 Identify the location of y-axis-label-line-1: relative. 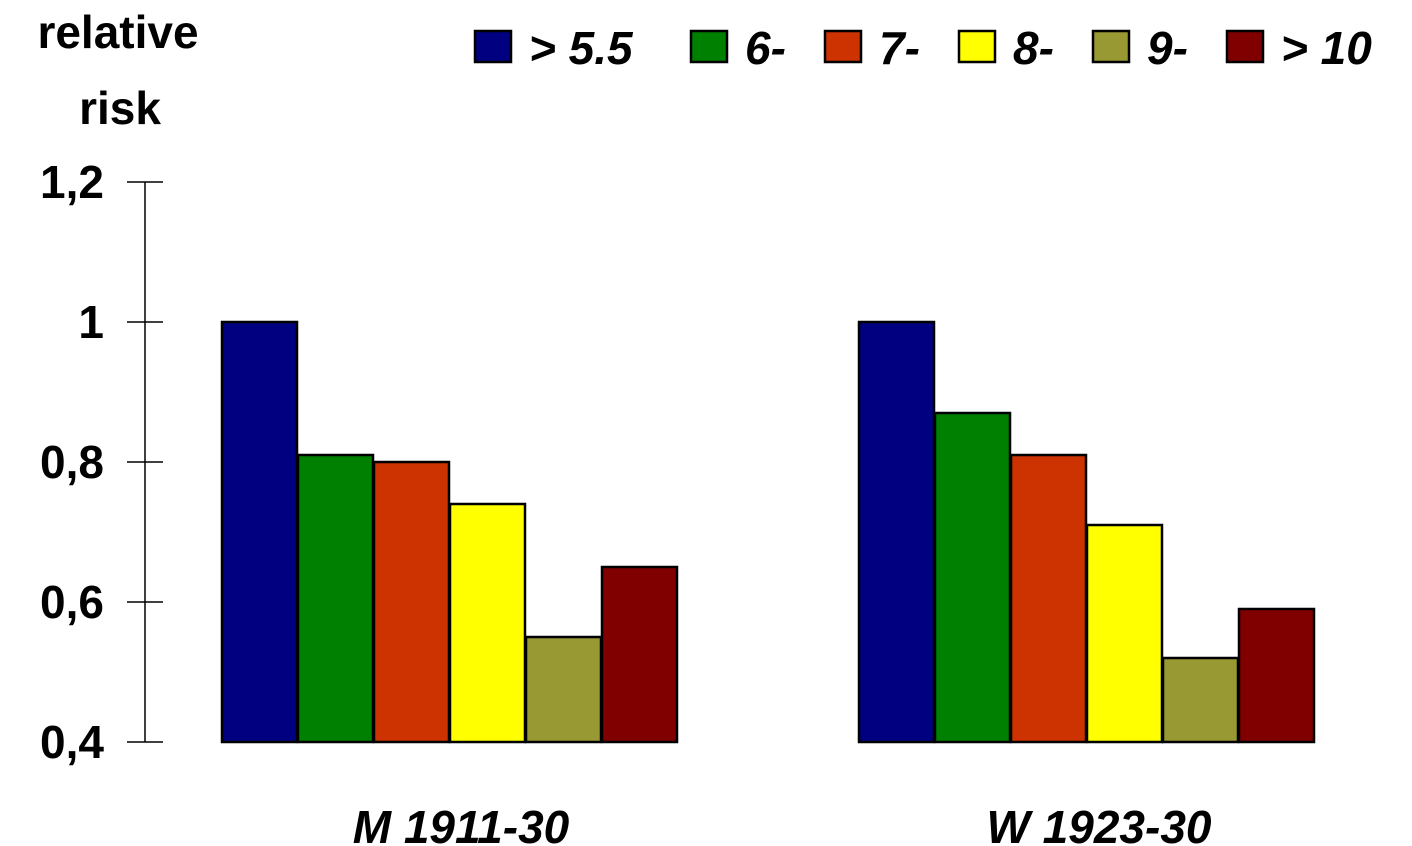
(117, 32).